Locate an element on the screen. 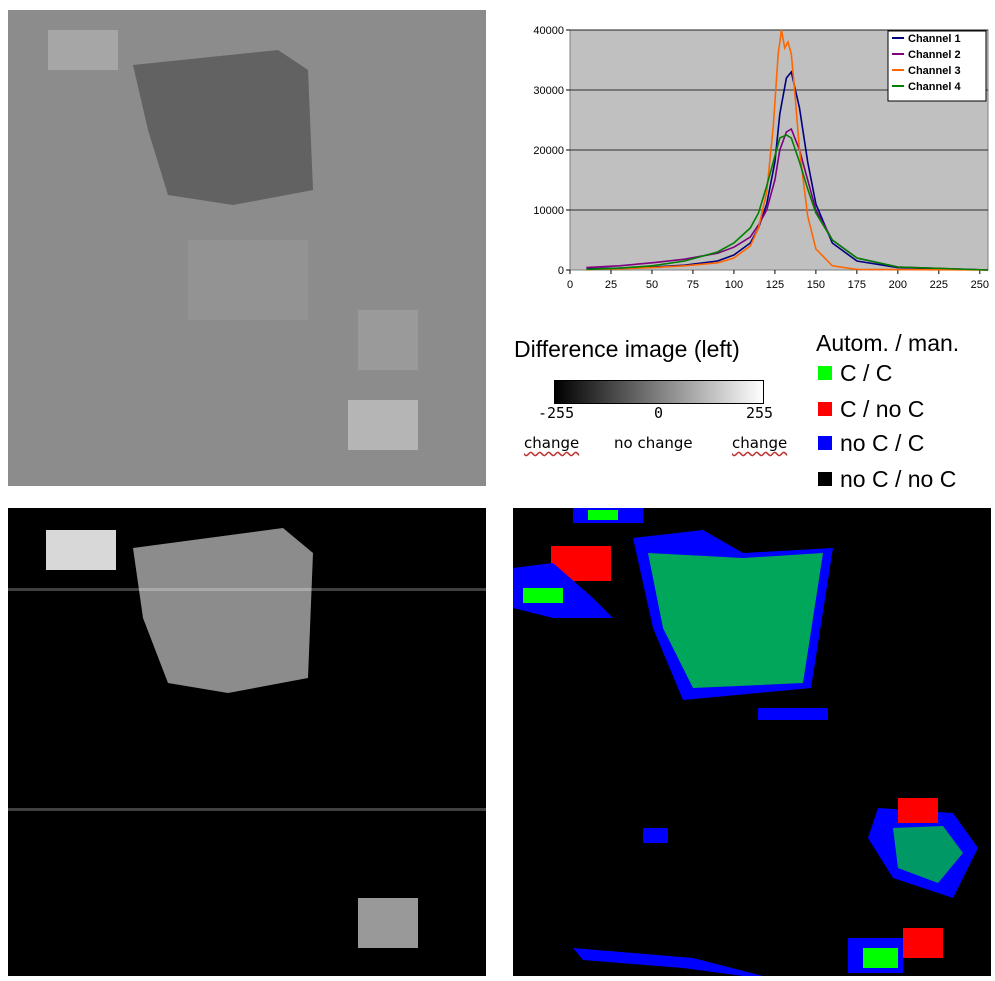 The height and width of the screenshot is (981, 995). colorbar-tick-max: 255 is located at coordinates (760, 413).